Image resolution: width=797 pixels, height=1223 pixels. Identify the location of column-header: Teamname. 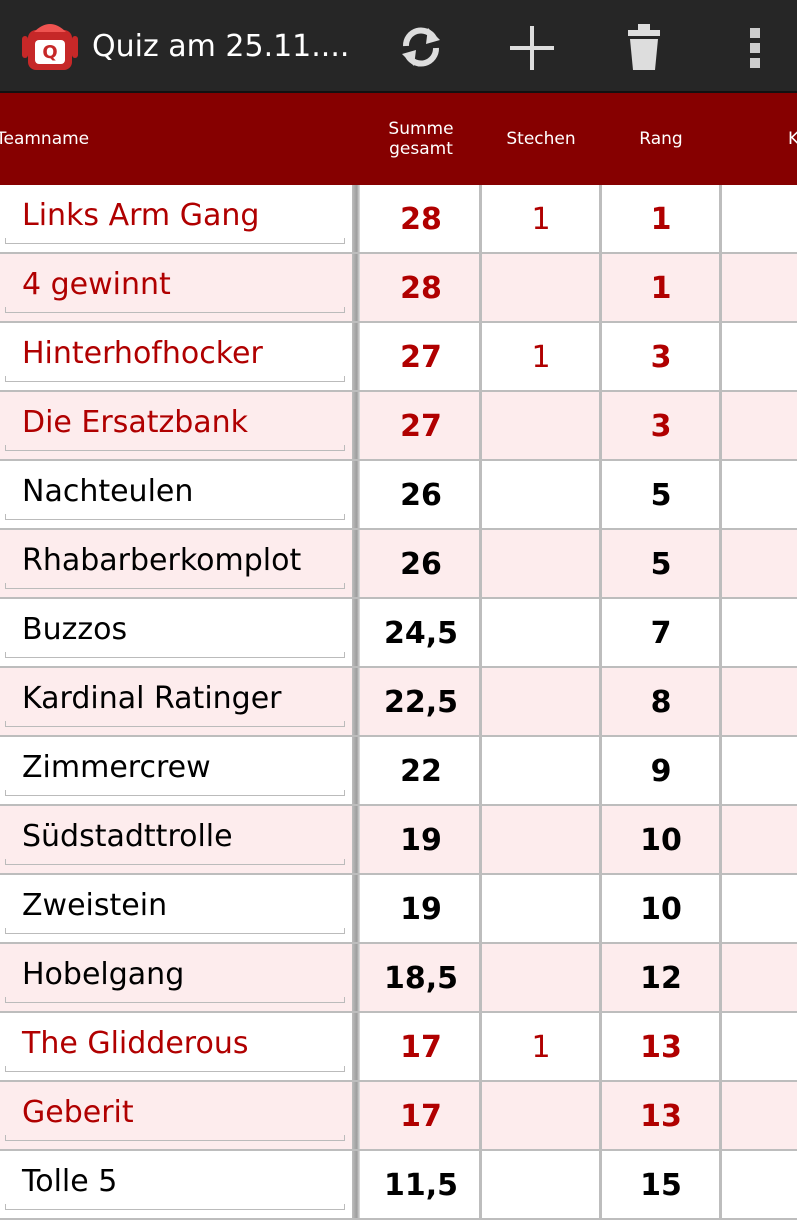
(45, 139).